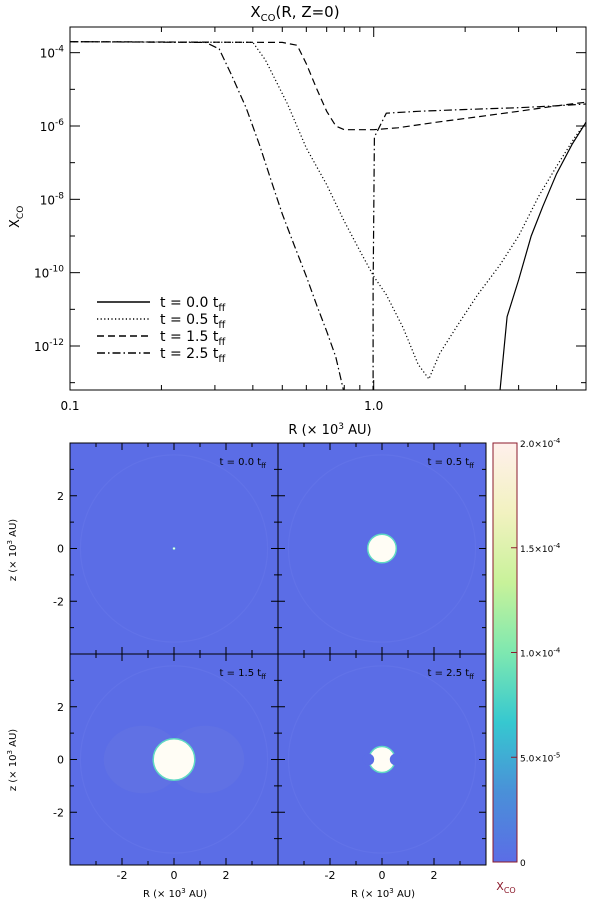  Describe the element at coordinates (243, 674) in the screenshot. I see `panel-time-label: t = 1.5 tff` at that location.